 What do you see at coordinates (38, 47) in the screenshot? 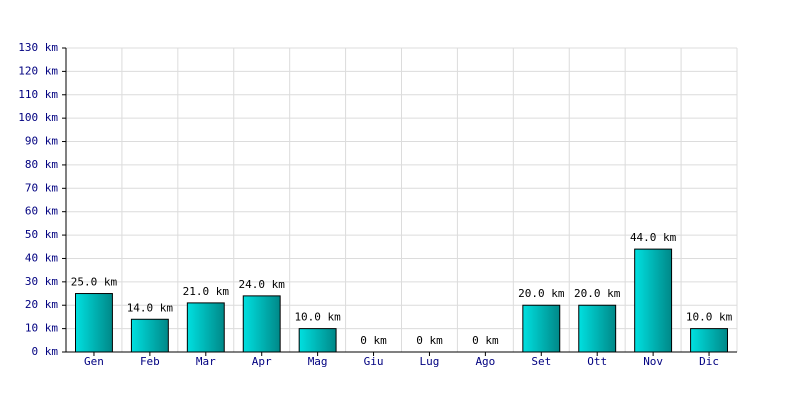
I see `y-tick-label: 130 km` at bounding box center [38, 47].